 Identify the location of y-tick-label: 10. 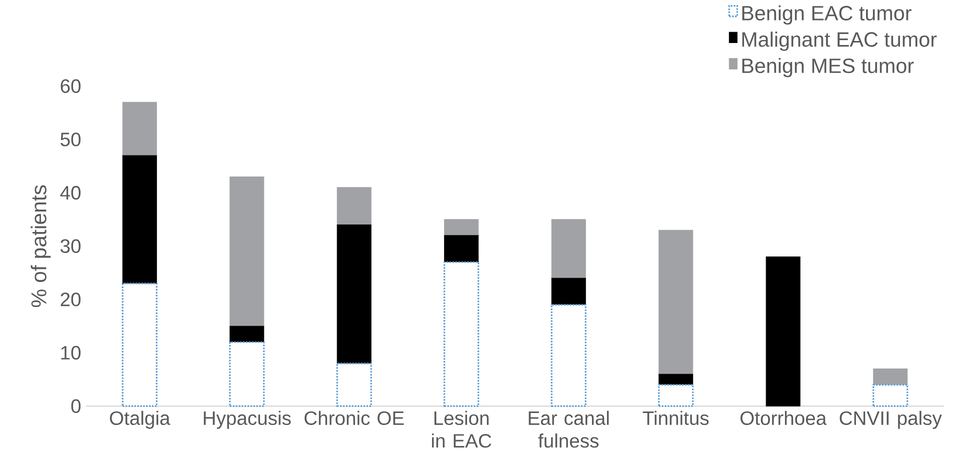
(71, 353).